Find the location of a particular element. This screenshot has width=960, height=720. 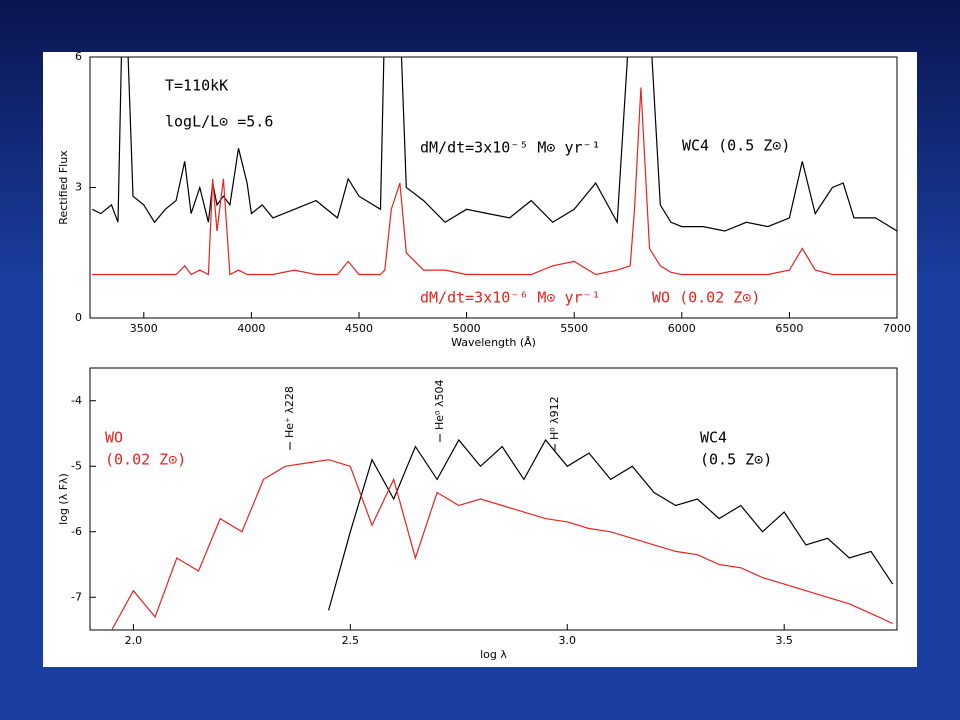

line-id-label: He⁰ λ504 is located at coordinates (439, 405).